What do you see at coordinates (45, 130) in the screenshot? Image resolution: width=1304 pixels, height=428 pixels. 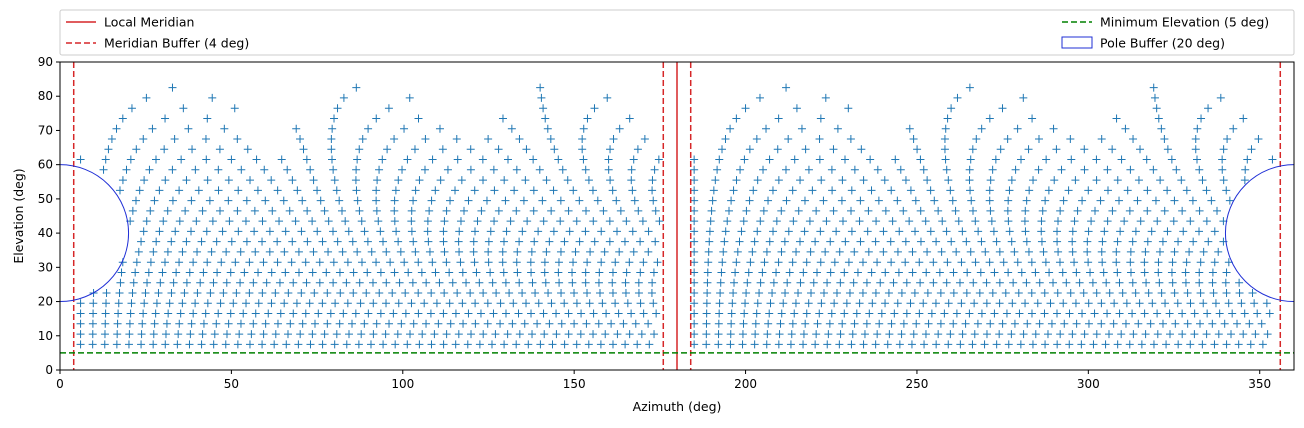 I see `y-tick-label: 70` at bounding box center [45, 130].